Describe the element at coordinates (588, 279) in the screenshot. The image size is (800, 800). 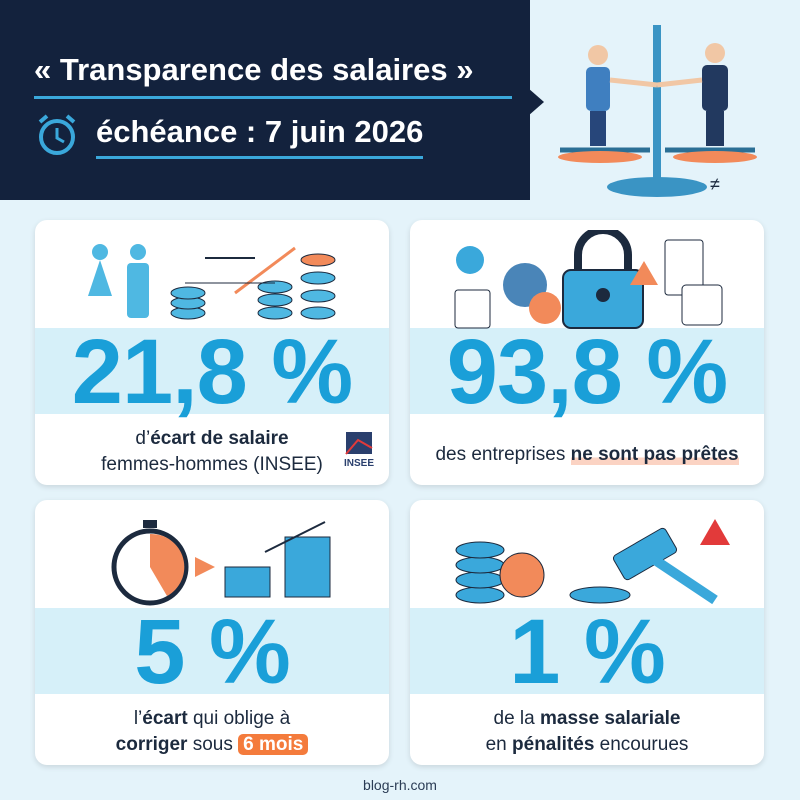
I see `lock-icon` at that location.